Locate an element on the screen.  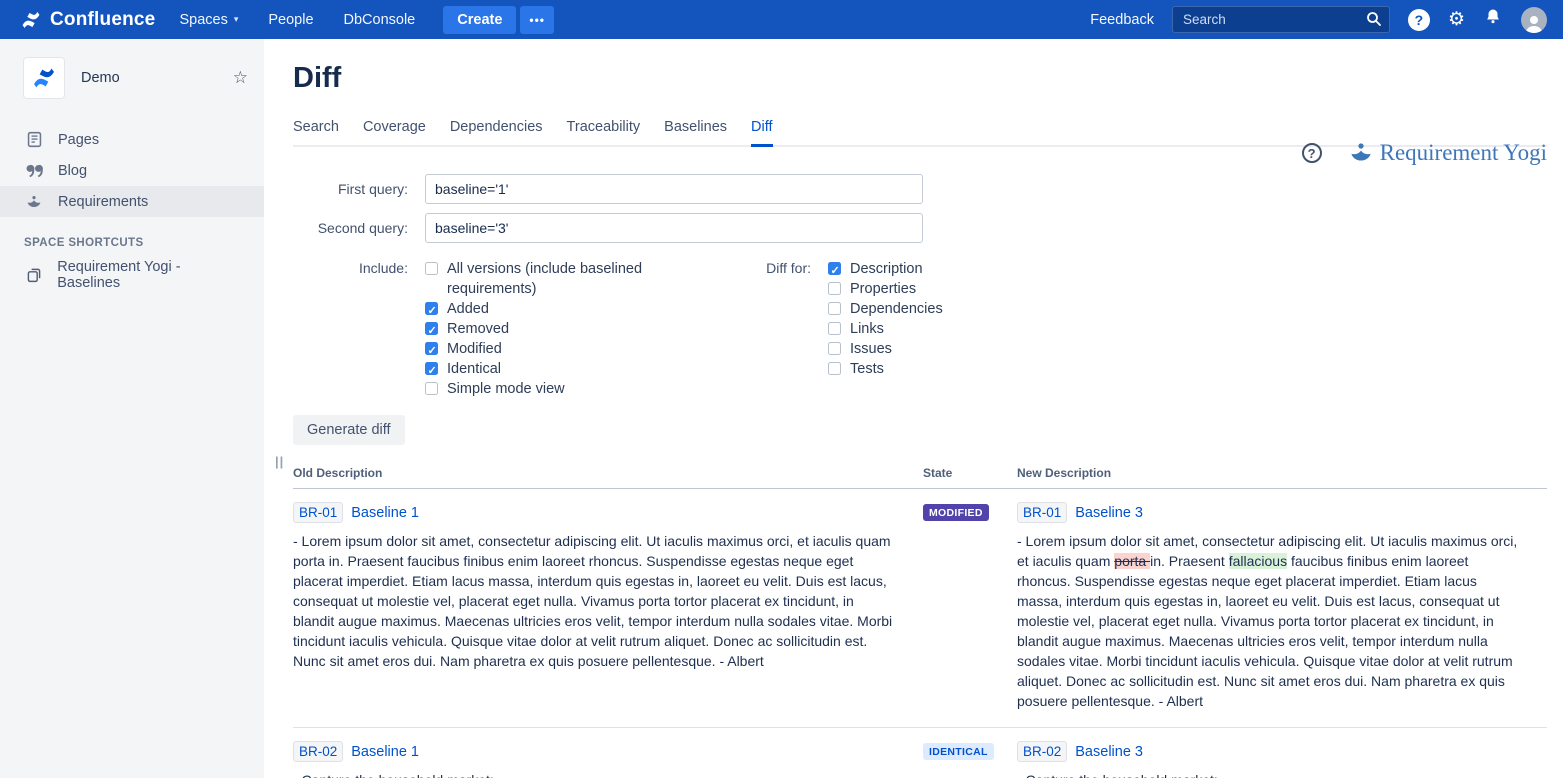
checkbox-label: Added is located at coordinates (468, 309).